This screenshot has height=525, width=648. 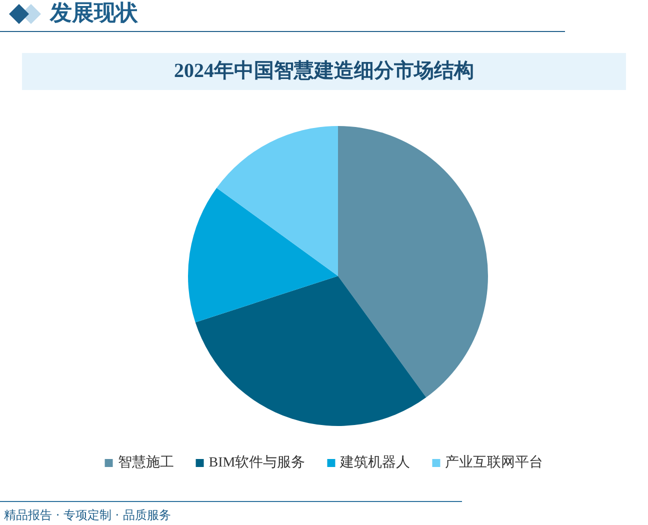 I want to click on legend-label: 产业互联网平台, so click(x=494, y=462).